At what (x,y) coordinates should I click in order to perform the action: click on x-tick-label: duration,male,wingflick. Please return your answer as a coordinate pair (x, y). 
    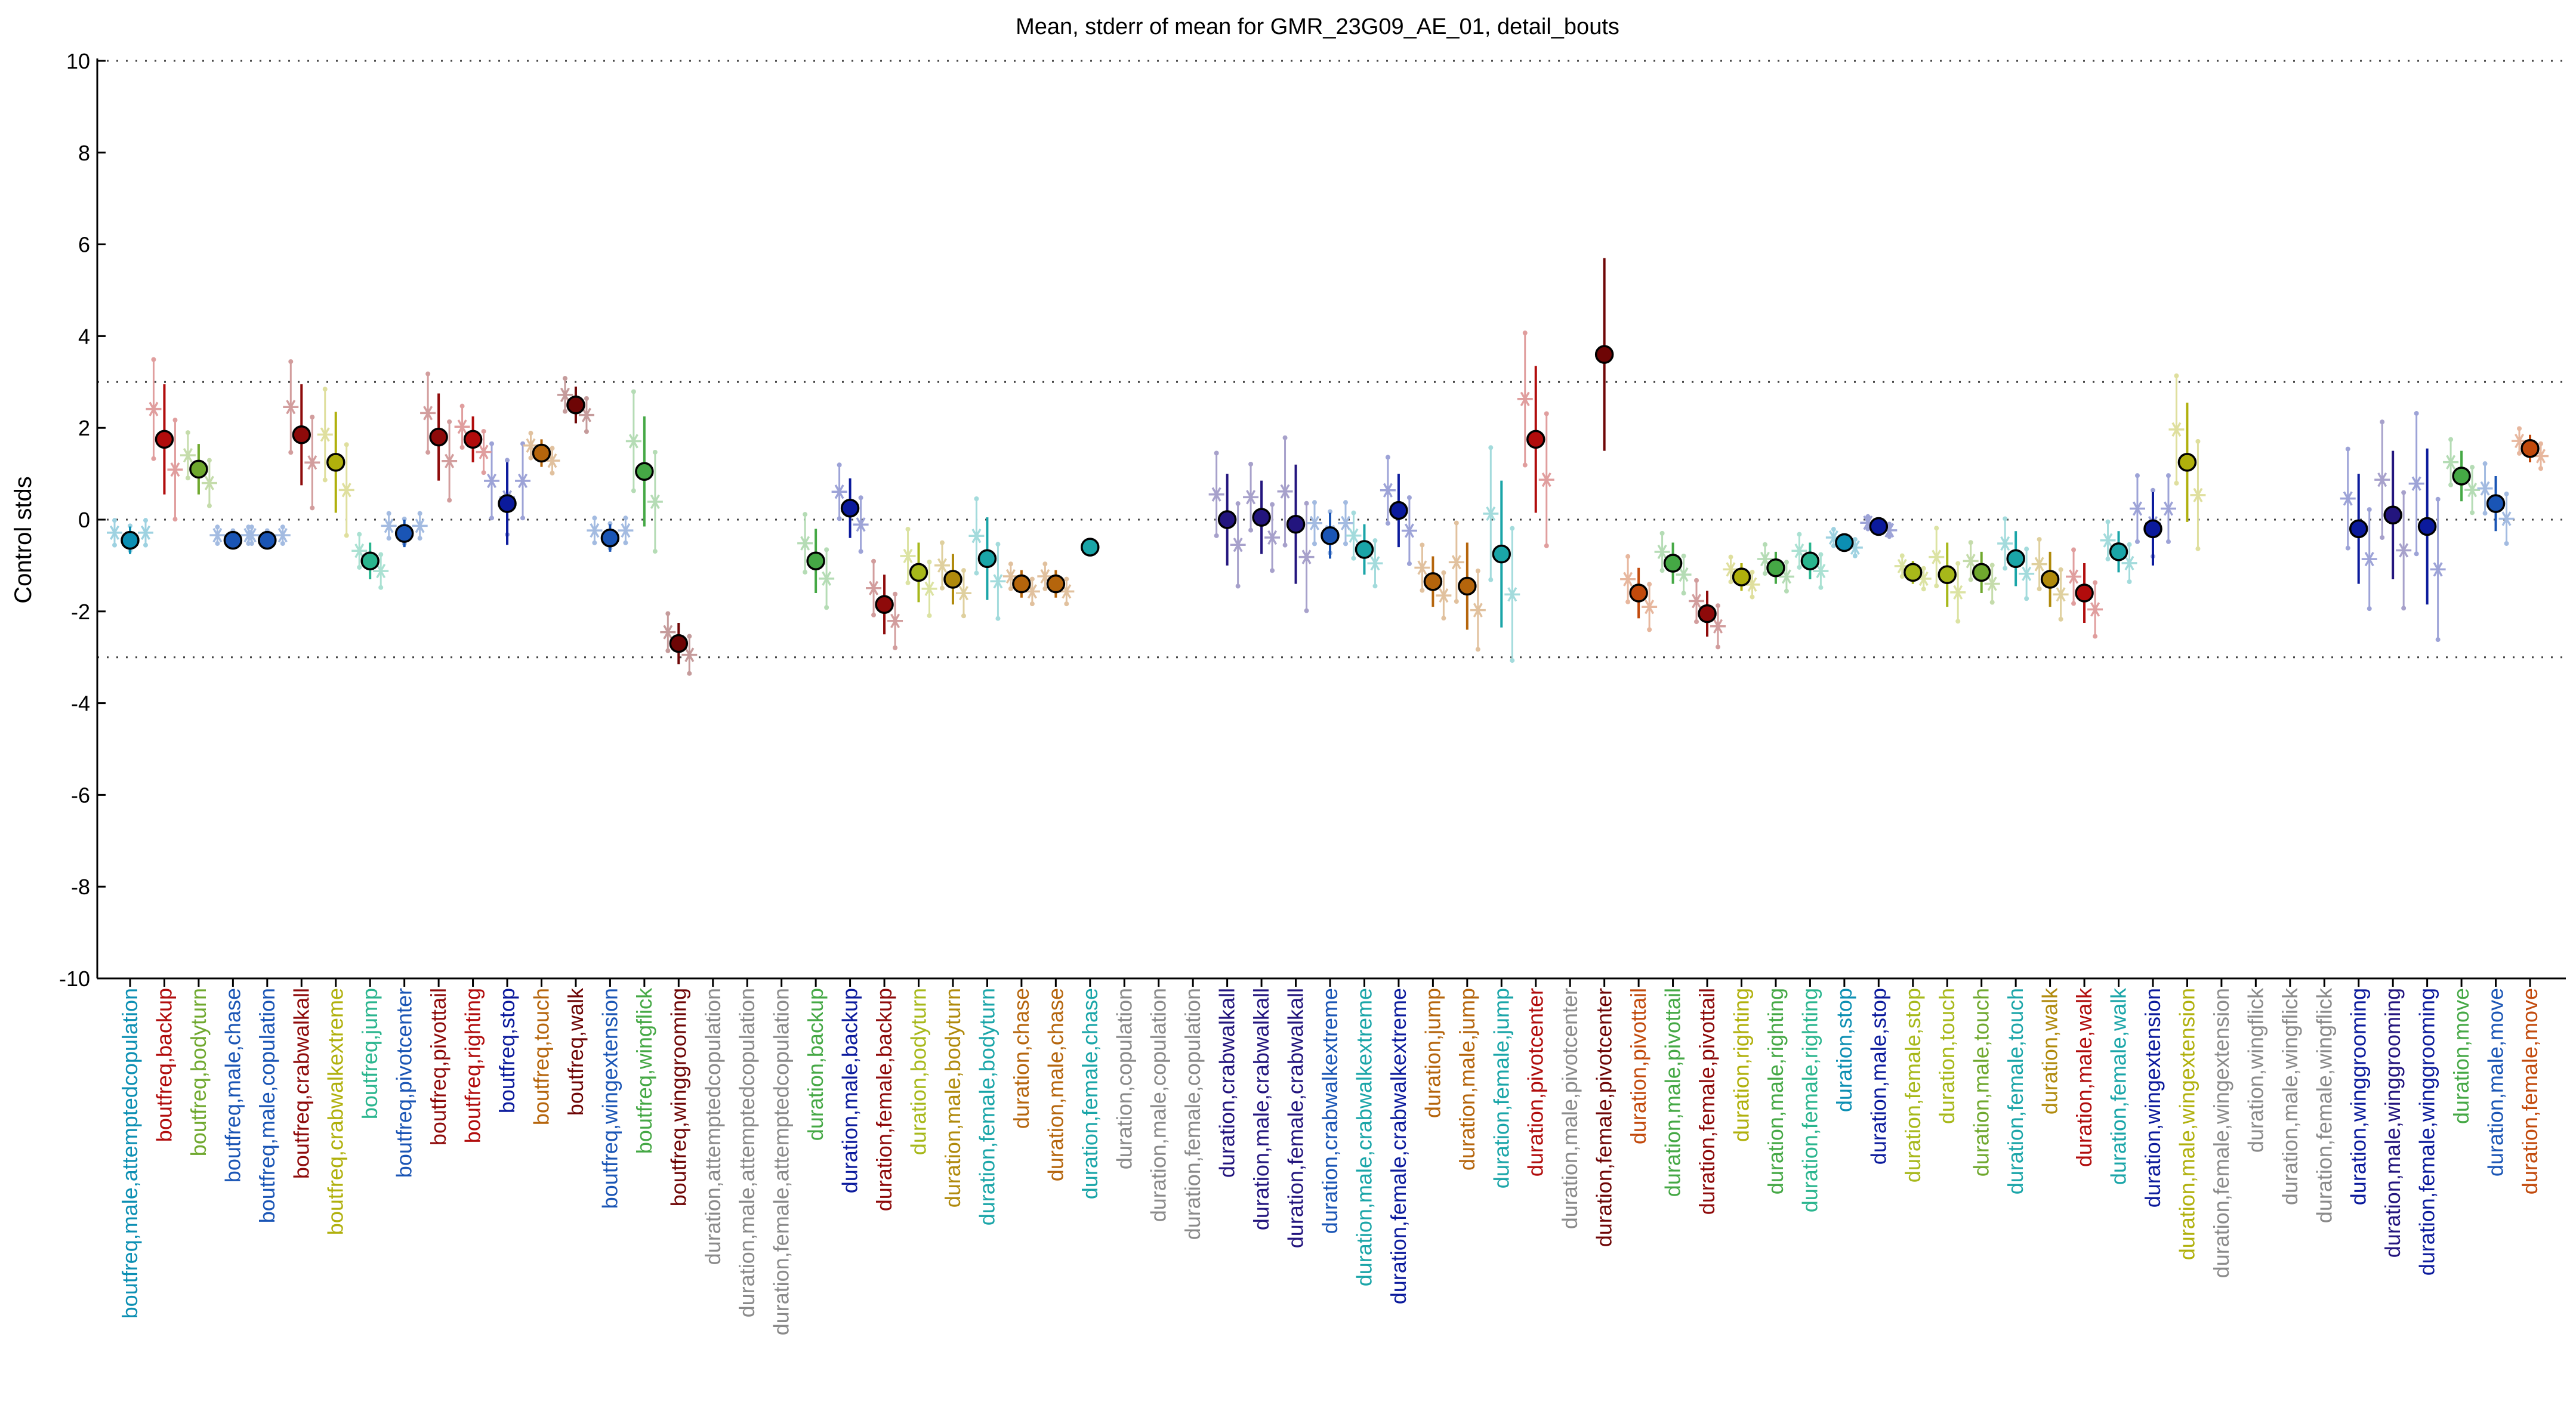
    Looking at the image, I should click on (2290, 1096).